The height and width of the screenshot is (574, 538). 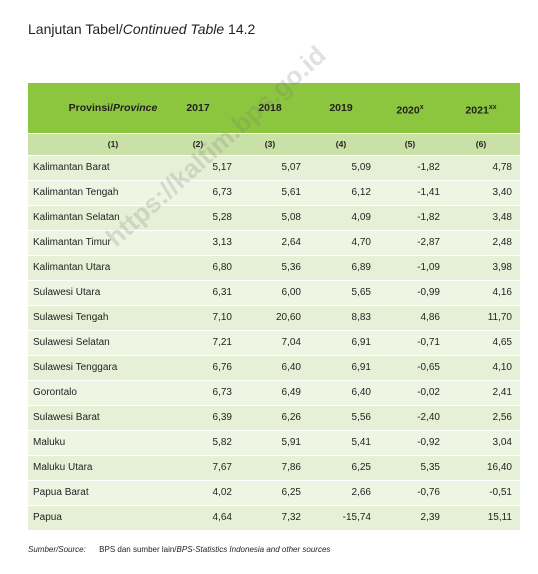 What do you see at coordinates (240, 29) in the screenshot?
I see `title-tail: 14.2` at bounding box center [240, 29].